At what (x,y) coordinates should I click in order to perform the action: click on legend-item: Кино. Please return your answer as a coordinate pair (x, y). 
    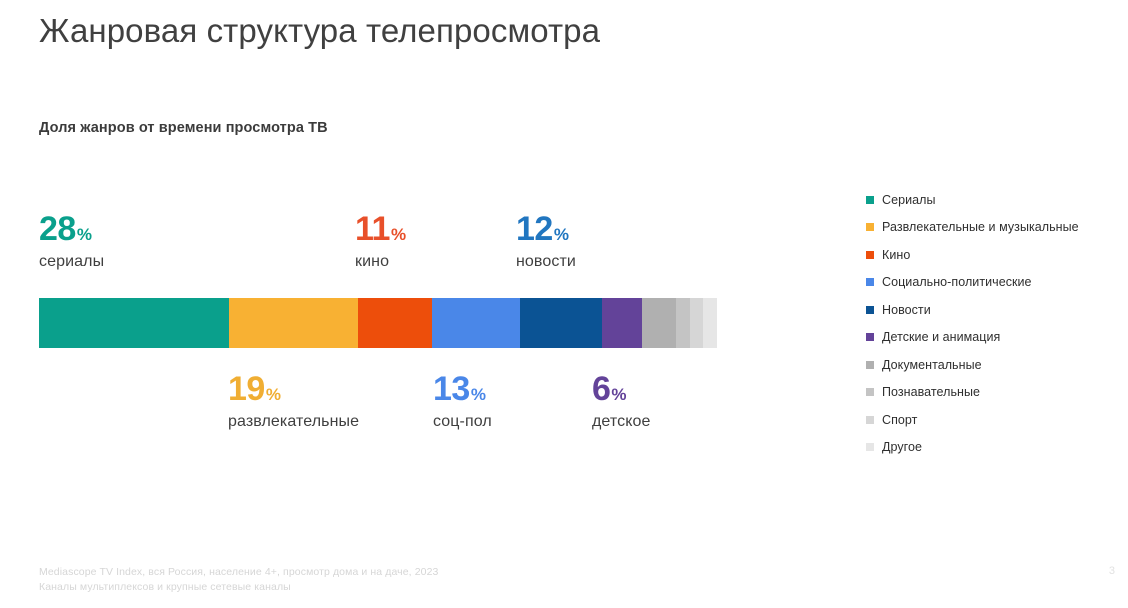
    Looking at the image, I should click on (991, 255).